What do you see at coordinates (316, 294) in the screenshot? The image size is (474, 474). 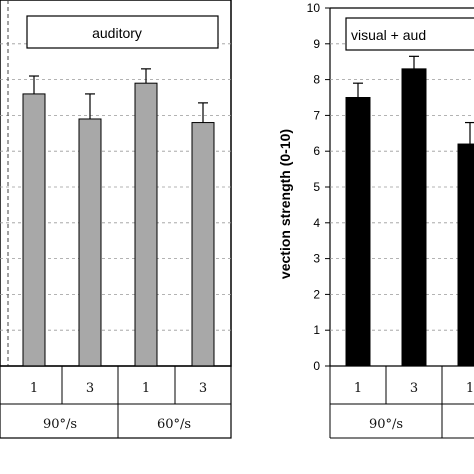 I see `y-tick-label: 2` at bounding box center [316, 294].